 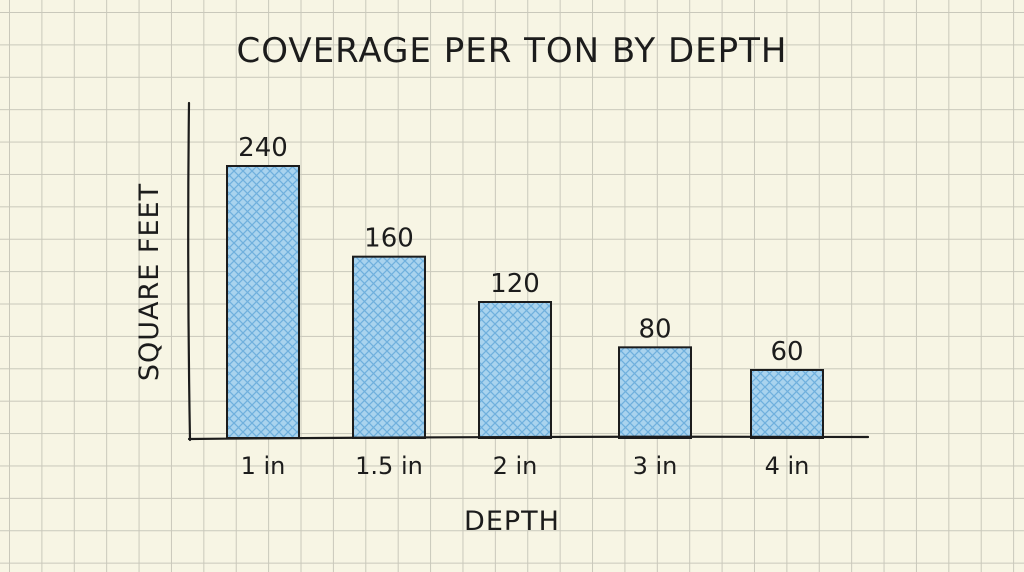 I want to click on x-tick-label-1: 1.5 in, so click(x=389, y=466).